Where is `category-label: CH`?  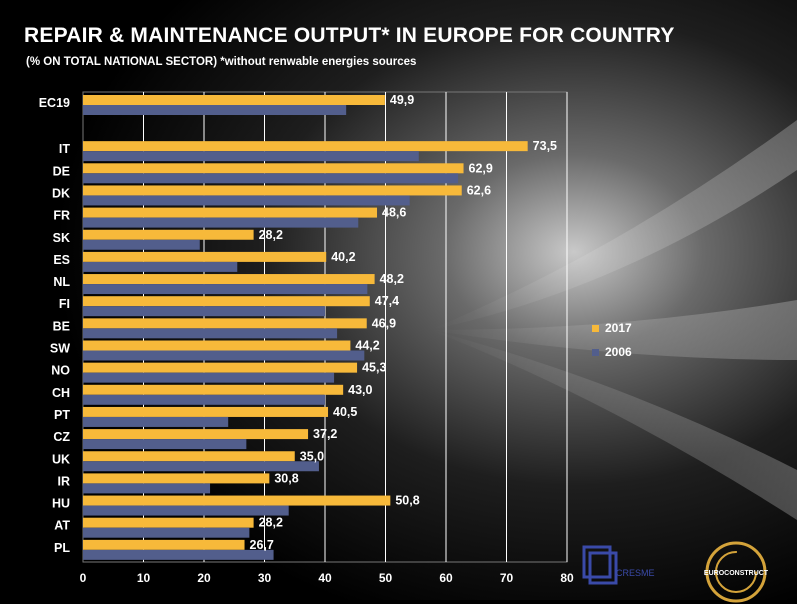
category-label: CH is located at coordinates (61, 393).